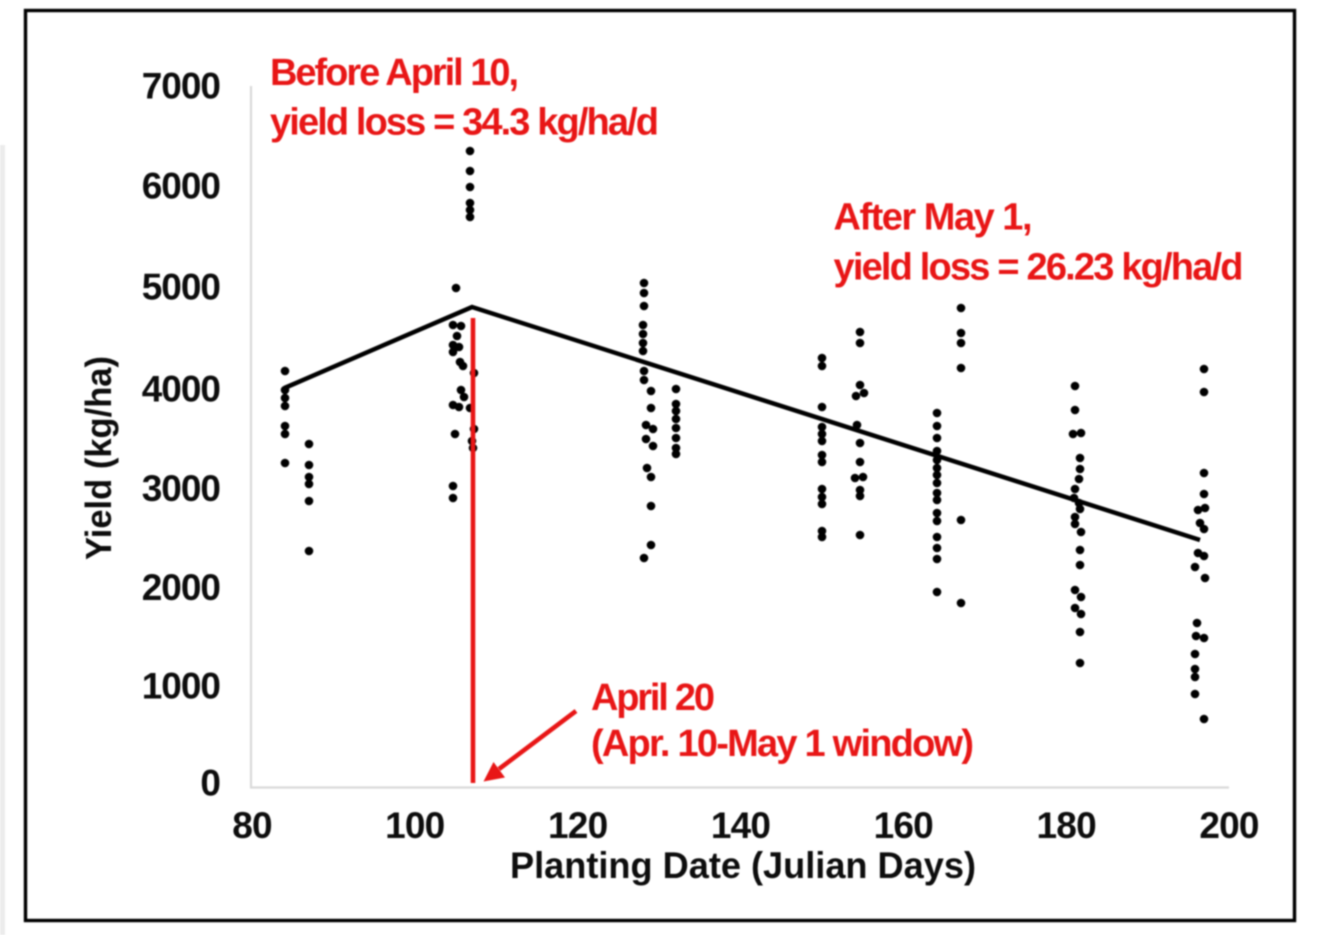  I want to click on svg-text: 6000, so click(181, 185).